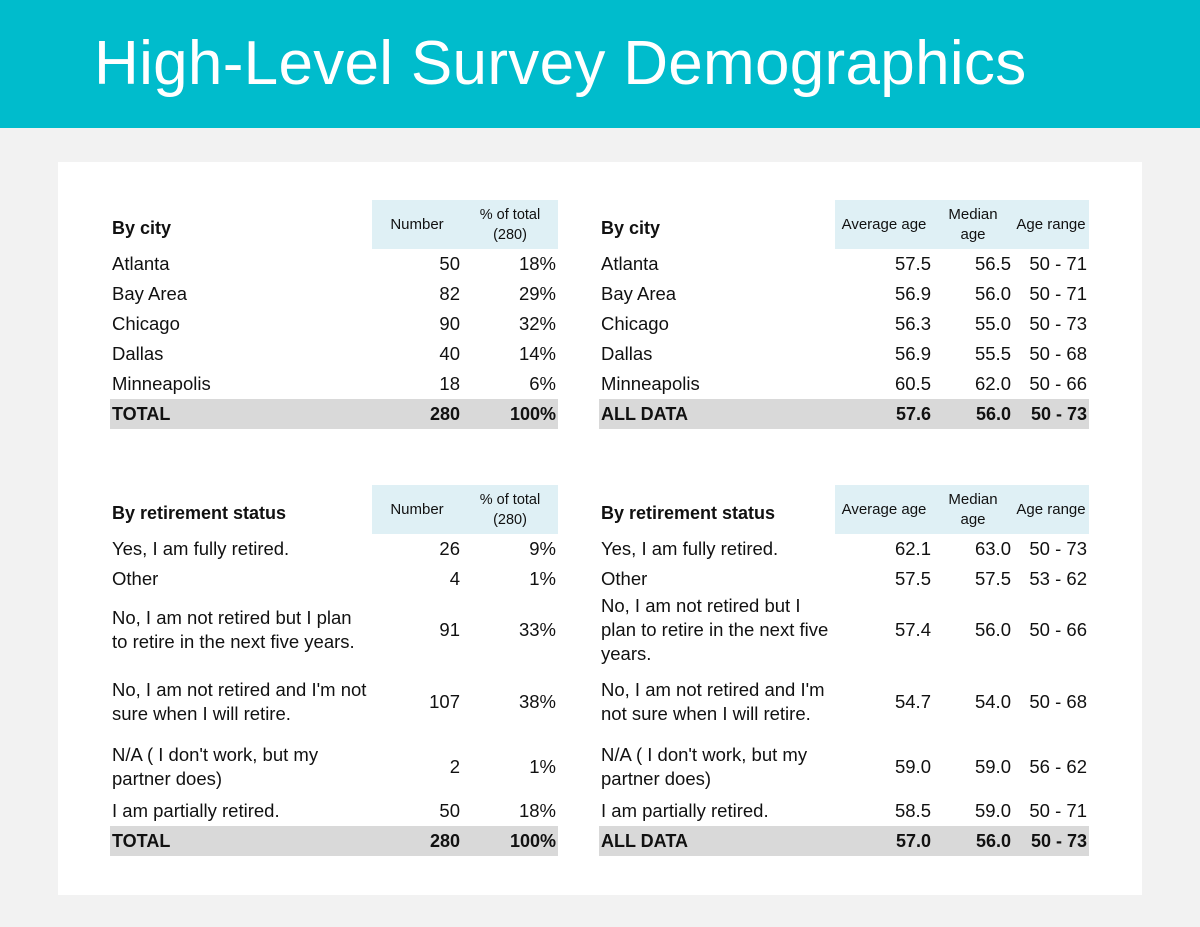 Image resolution: width=1200 pixels, height=927 pixels. Describe the element at coordinates (912, 629) in the screenshot. I see `cell-avg: 57.4` at that location.